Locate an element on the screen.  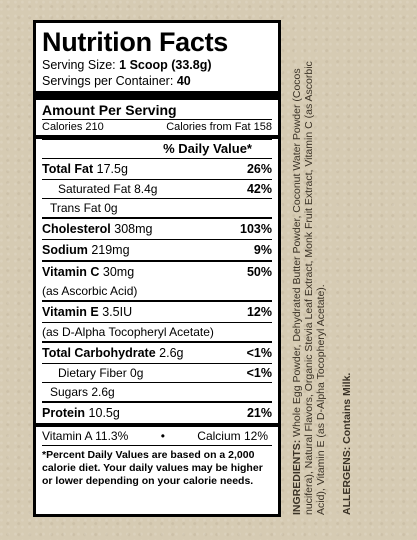
nutrient-percent: 12% is located at coordinates (259, 312).